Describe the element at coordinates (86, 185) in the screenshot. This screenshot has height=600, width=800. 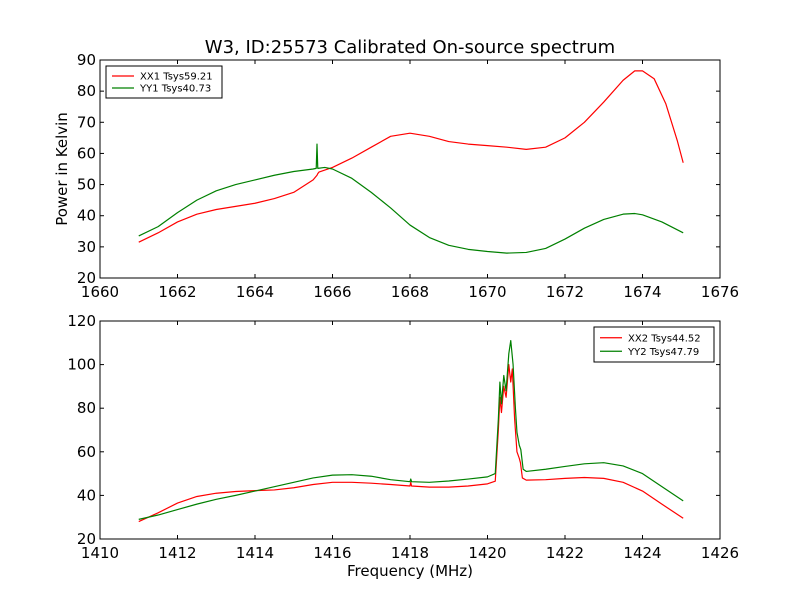
I see `y-tick-label: 50` at that location.